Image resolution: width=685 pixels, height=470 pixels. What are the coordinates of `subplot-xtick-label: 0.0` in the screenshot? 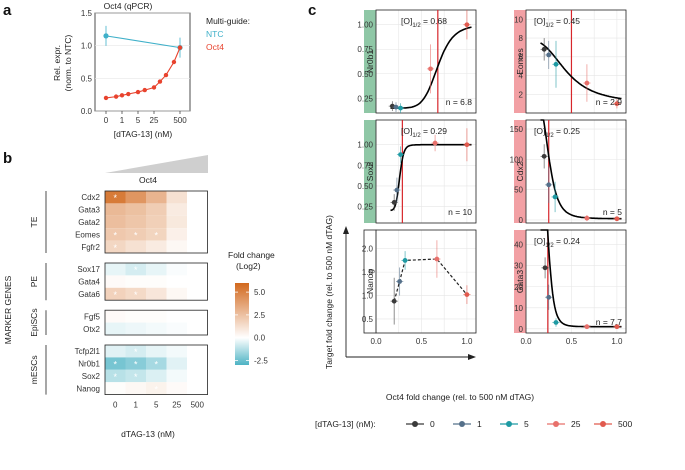 It's located at (526, 341).